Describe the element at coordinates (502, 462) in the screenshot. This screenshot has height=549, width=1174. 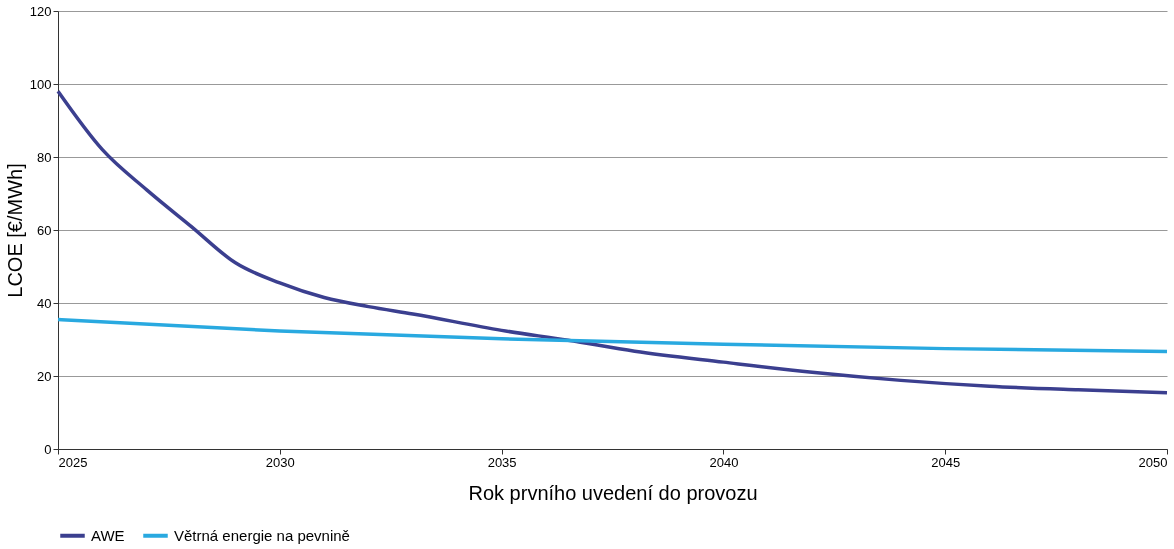
I see `x-tick-label: 2035` at that location.